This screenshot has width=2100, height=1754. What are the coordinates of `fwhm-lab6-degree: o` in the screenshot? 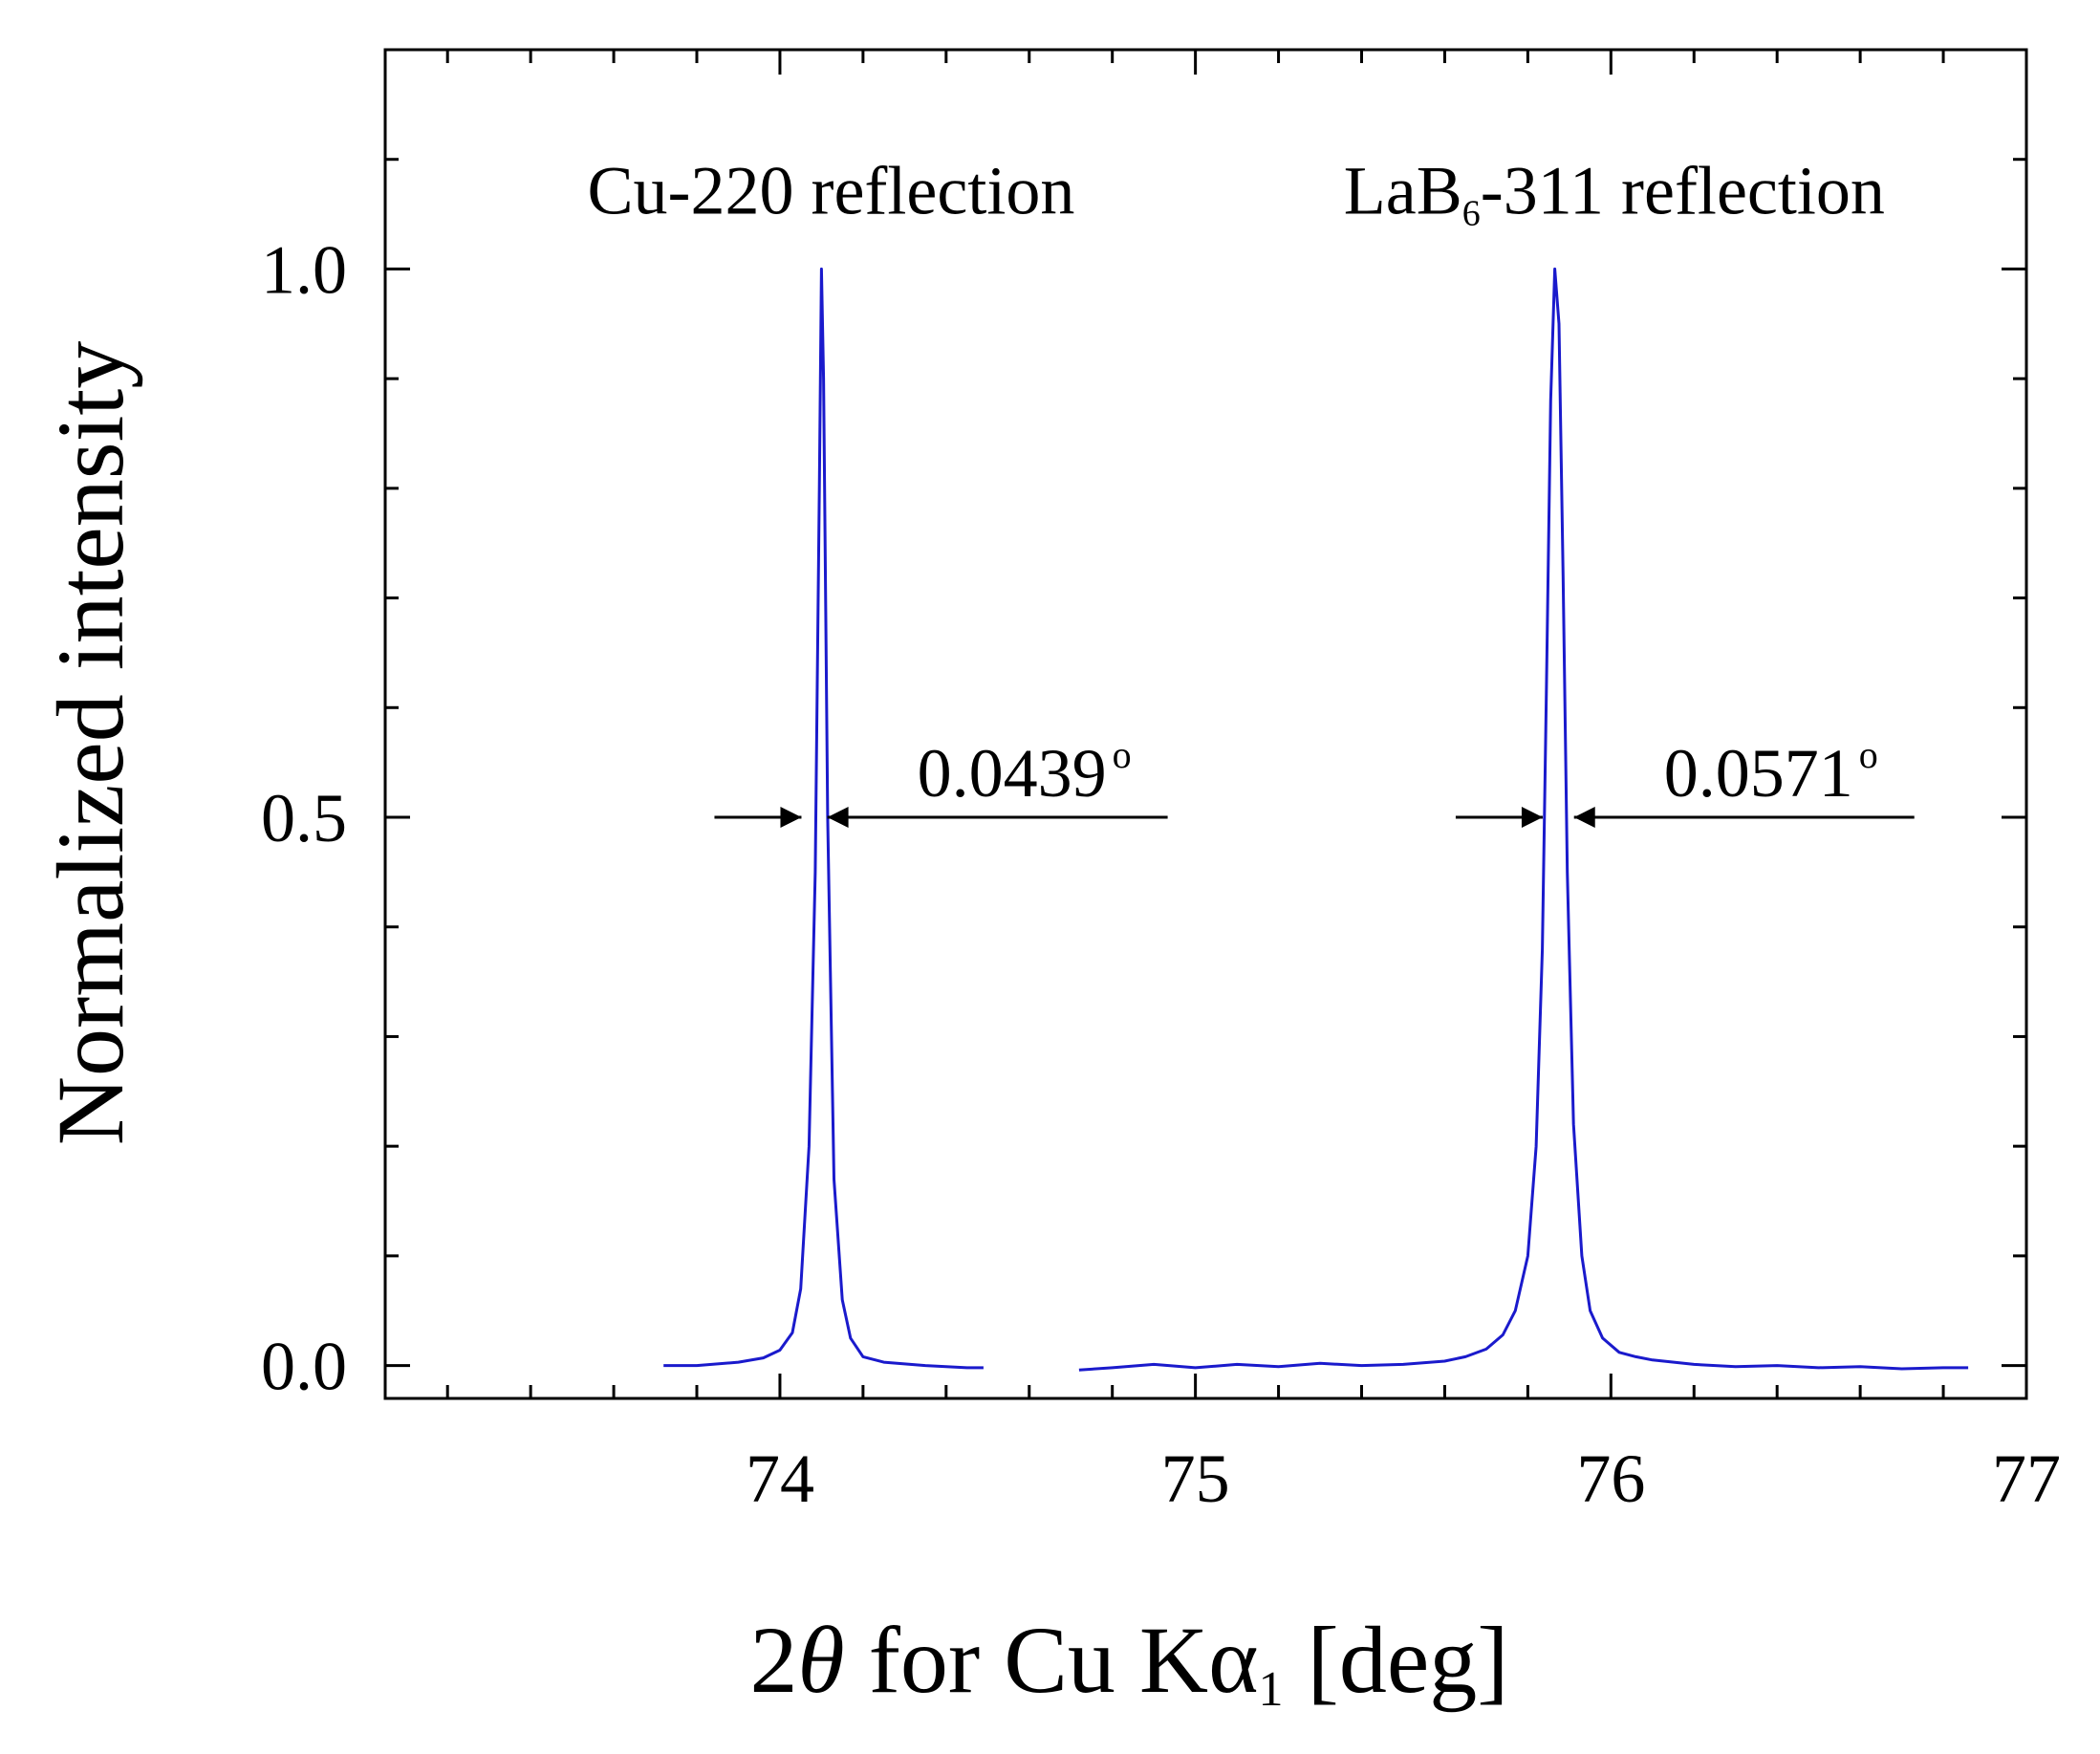 It's located at (1868, 754).